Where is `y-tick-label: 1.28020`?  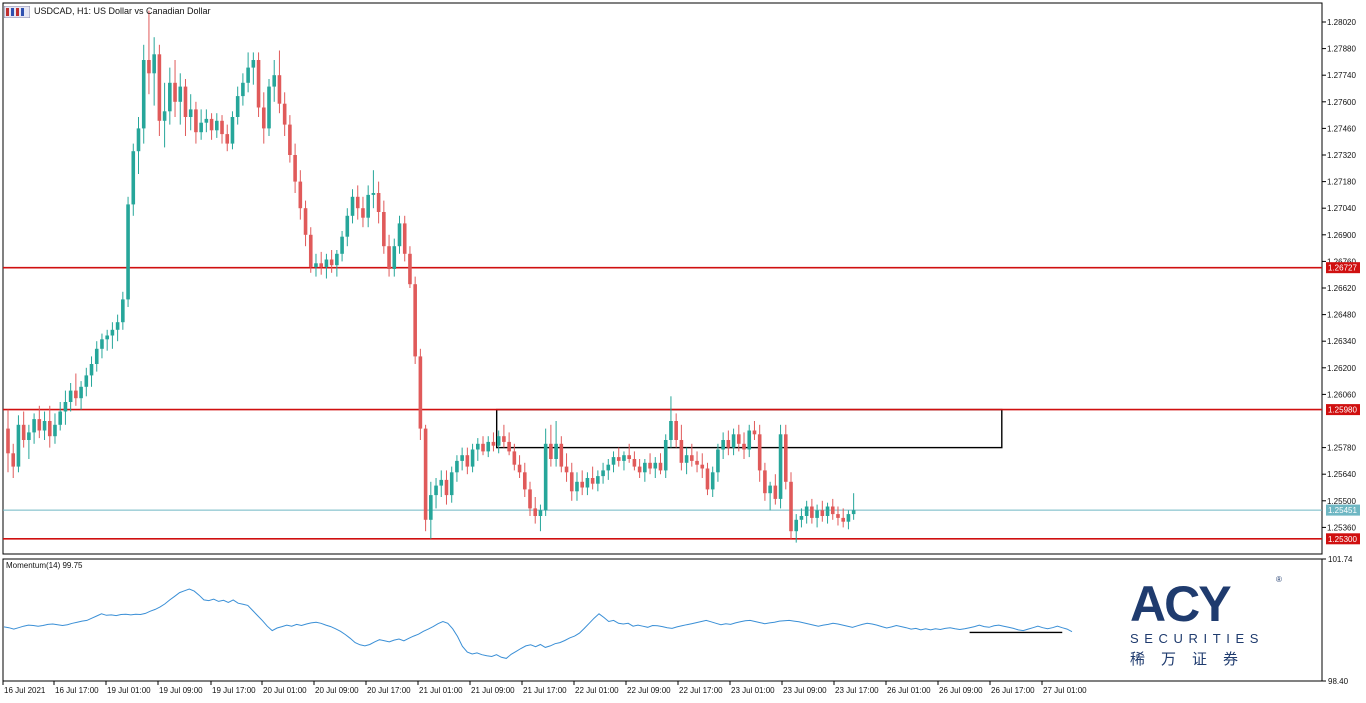
y-tick-label: 1.28020 is located at coordinates (1341, 22).